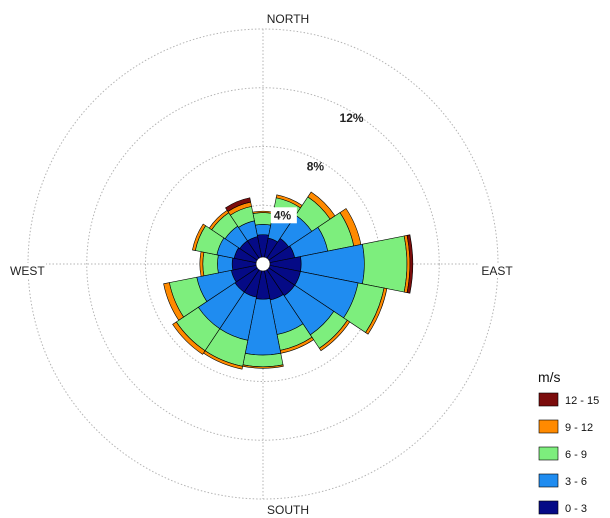 Image resolution: width=610 pixels, height=518 pixels. What do you see at coordinates (352, 118) in the screenshot?
I see `ring-label-12: 12%` at bounding box center [352, 118].